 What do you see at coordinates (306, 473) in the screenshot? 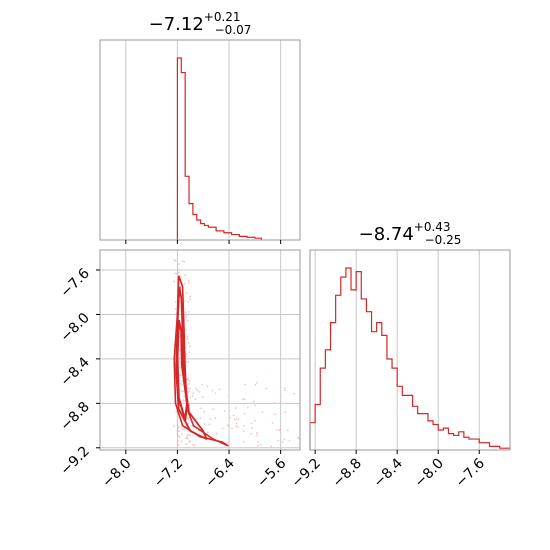
I see `x-tick-label: −9.2` at bounding box center [306, 473].